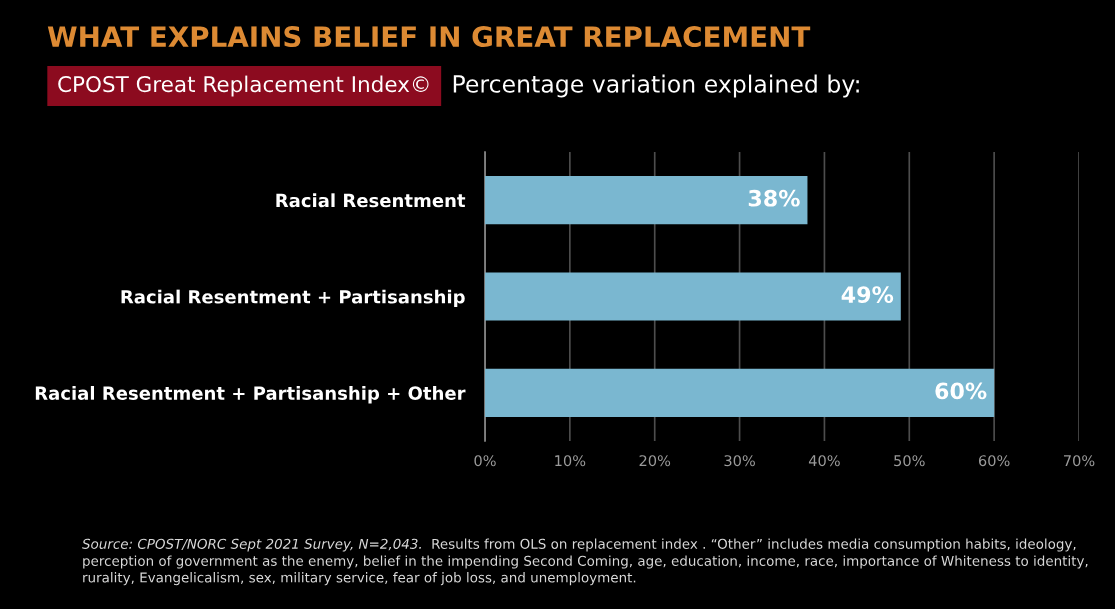  Describe the element at coordinates (1079, 461) in the screenshot. I see `x-tick-label: 70%` at that location.